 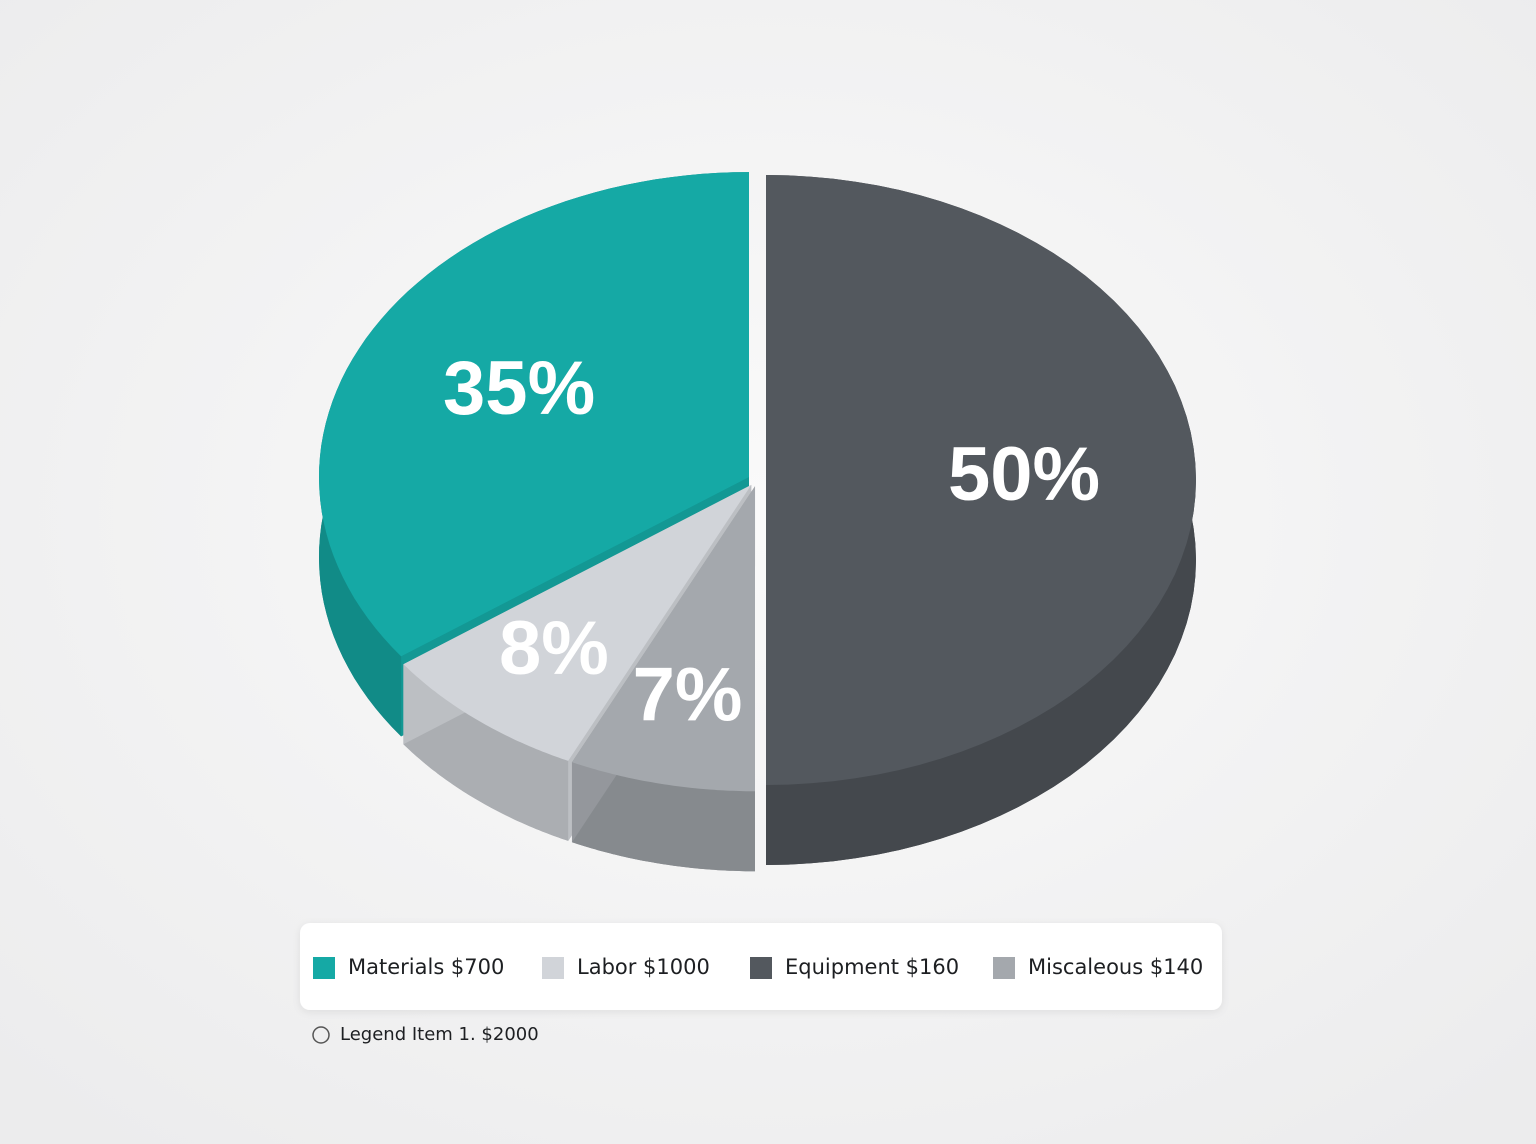 What do you see at coordinates (439, 1034) in the screenshot?
I see `note: Legend Item 1. $2000` at bounding box center [439, 1034].